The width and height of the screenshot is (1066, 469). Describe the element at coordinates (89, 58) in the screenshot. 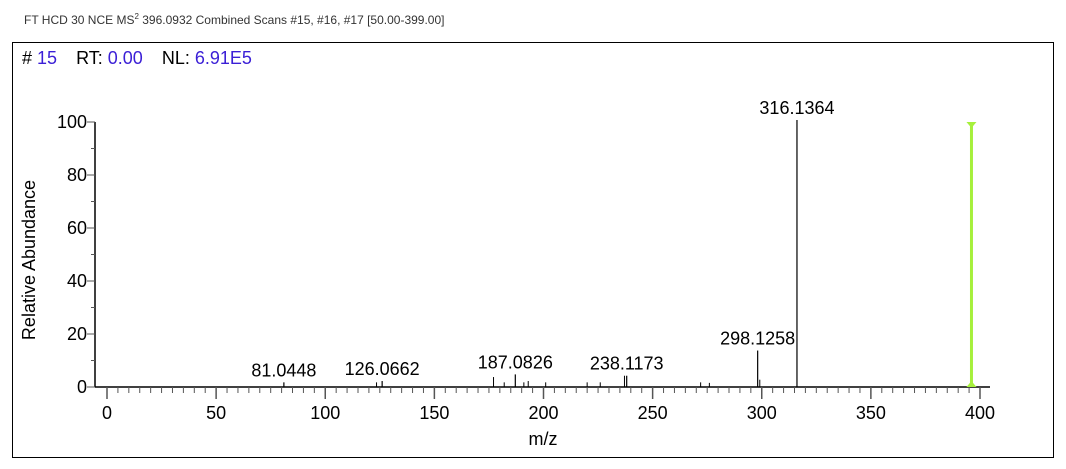

I see `rt-label: RT:` at that location.